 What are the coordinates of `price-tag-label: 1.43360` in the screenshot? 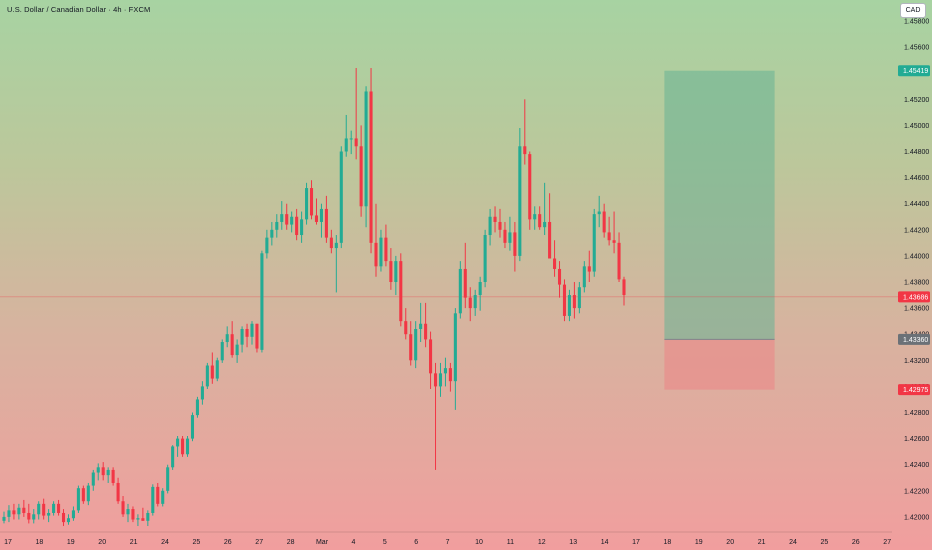 It's located at (915, 340).